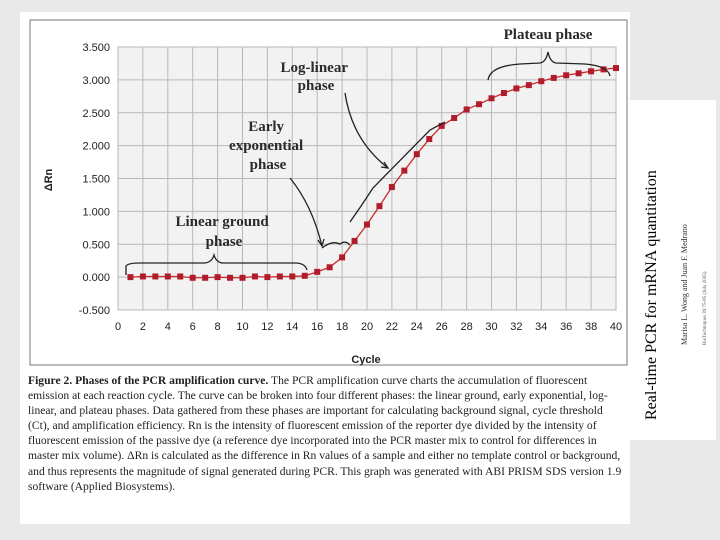  I want to click on y-tick-label: 0.500, so click(96, 245).